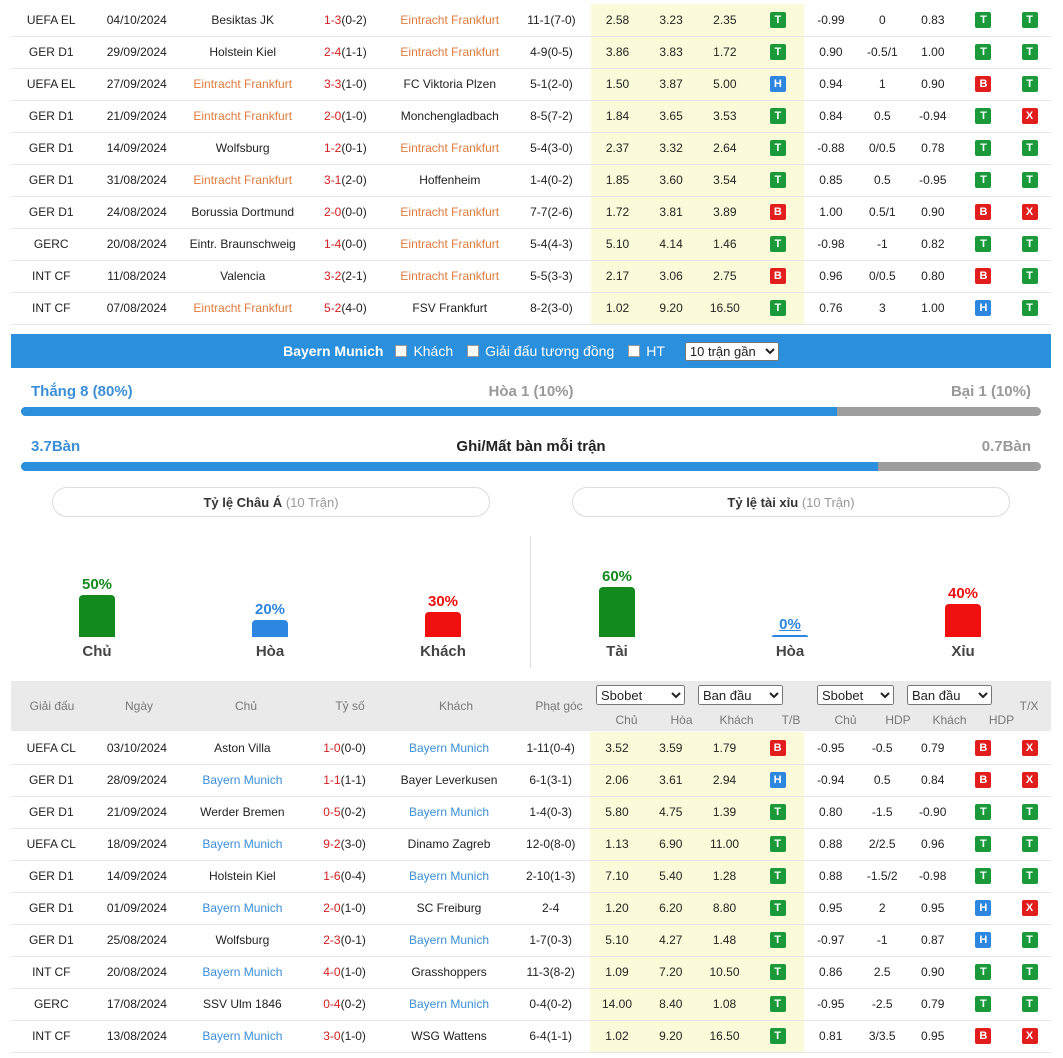 The width and height of the screenshot is (1063, 1058). What do you see at coordinates (449, 972) in the screenshot?
I see `away-team-cell: Grasshoppers` at bounding box center [449, 972].